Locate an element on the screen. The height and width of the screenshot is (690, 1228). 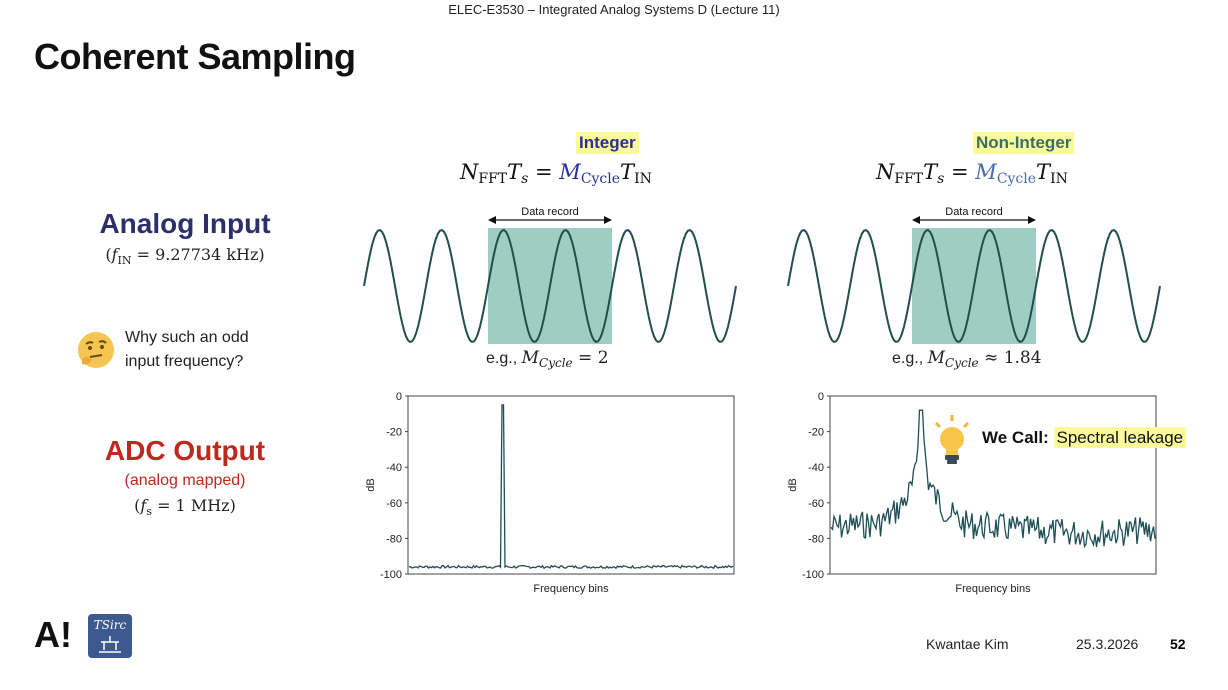
tsirc-logo: TSirc is located at coordinates (110, 636).